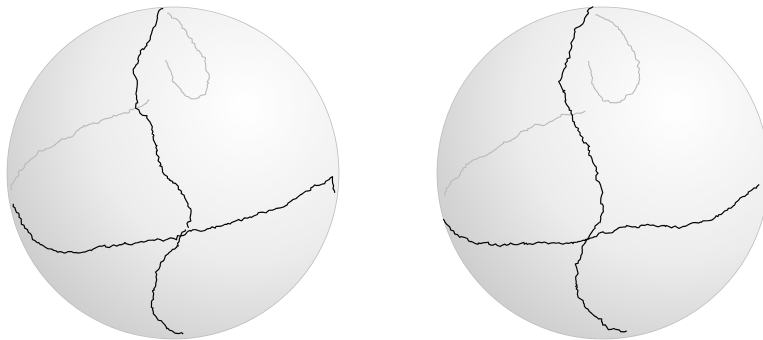  I want to click on left-back-paths, so click(110, 101).